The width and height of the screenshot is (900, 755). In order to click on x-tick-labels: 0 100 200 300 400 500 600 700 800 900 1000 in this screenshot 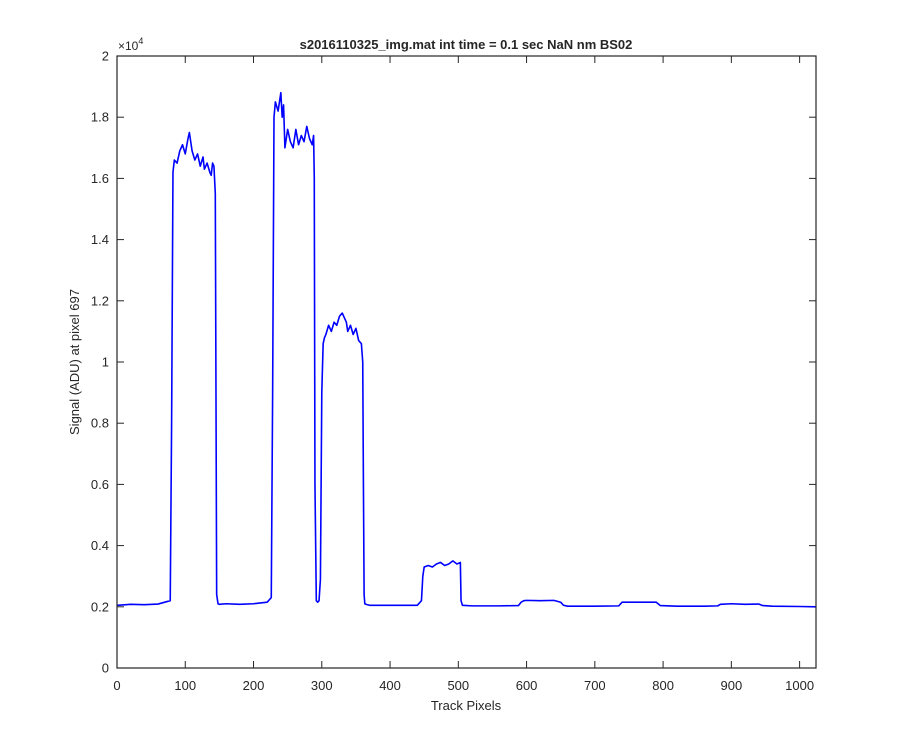, I will do `click(463, 685)`.